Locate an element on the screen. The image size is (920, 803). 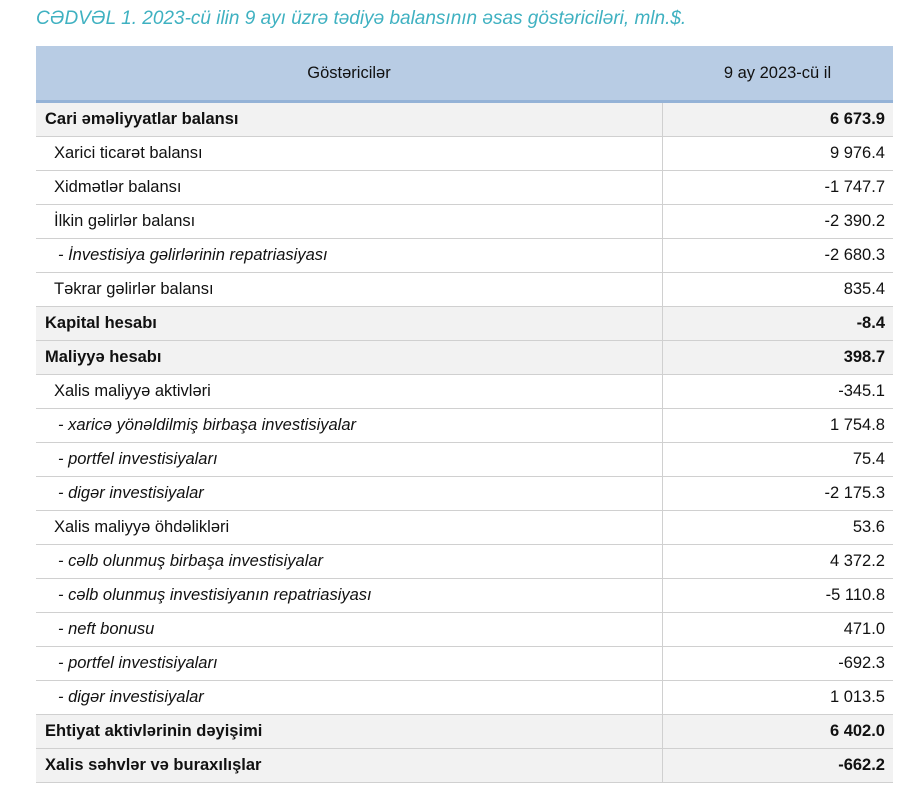
label-cell: - cəlb olunmuş birbaşa investisiyalar is located at coordinates (349, 561).